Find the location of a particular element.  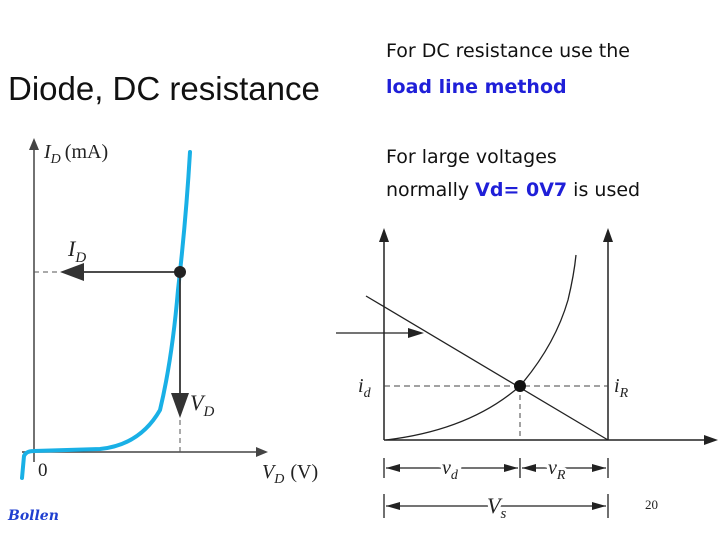

diode-operating-point is located at coordinates (180, 272).